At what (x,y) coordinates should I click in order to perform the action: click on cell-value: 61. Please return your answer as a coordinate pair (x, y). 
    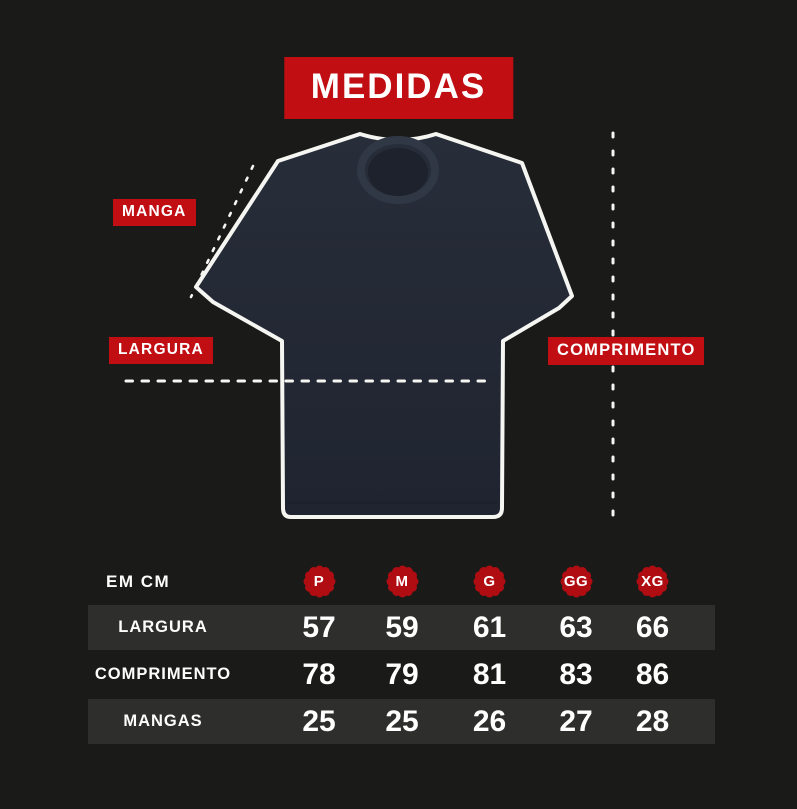
    Looking at the image, I should click on (489, 627).